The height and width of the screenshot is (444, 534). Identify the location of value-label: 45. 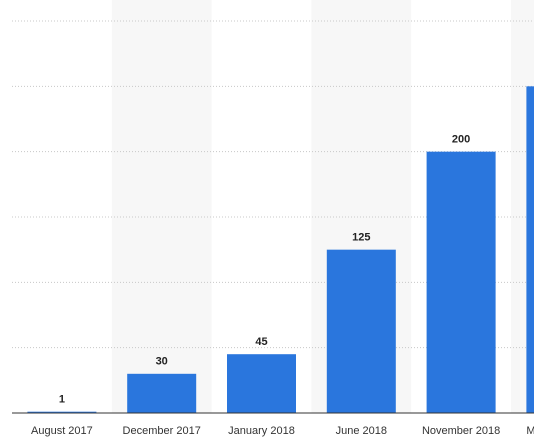
(261, 342).